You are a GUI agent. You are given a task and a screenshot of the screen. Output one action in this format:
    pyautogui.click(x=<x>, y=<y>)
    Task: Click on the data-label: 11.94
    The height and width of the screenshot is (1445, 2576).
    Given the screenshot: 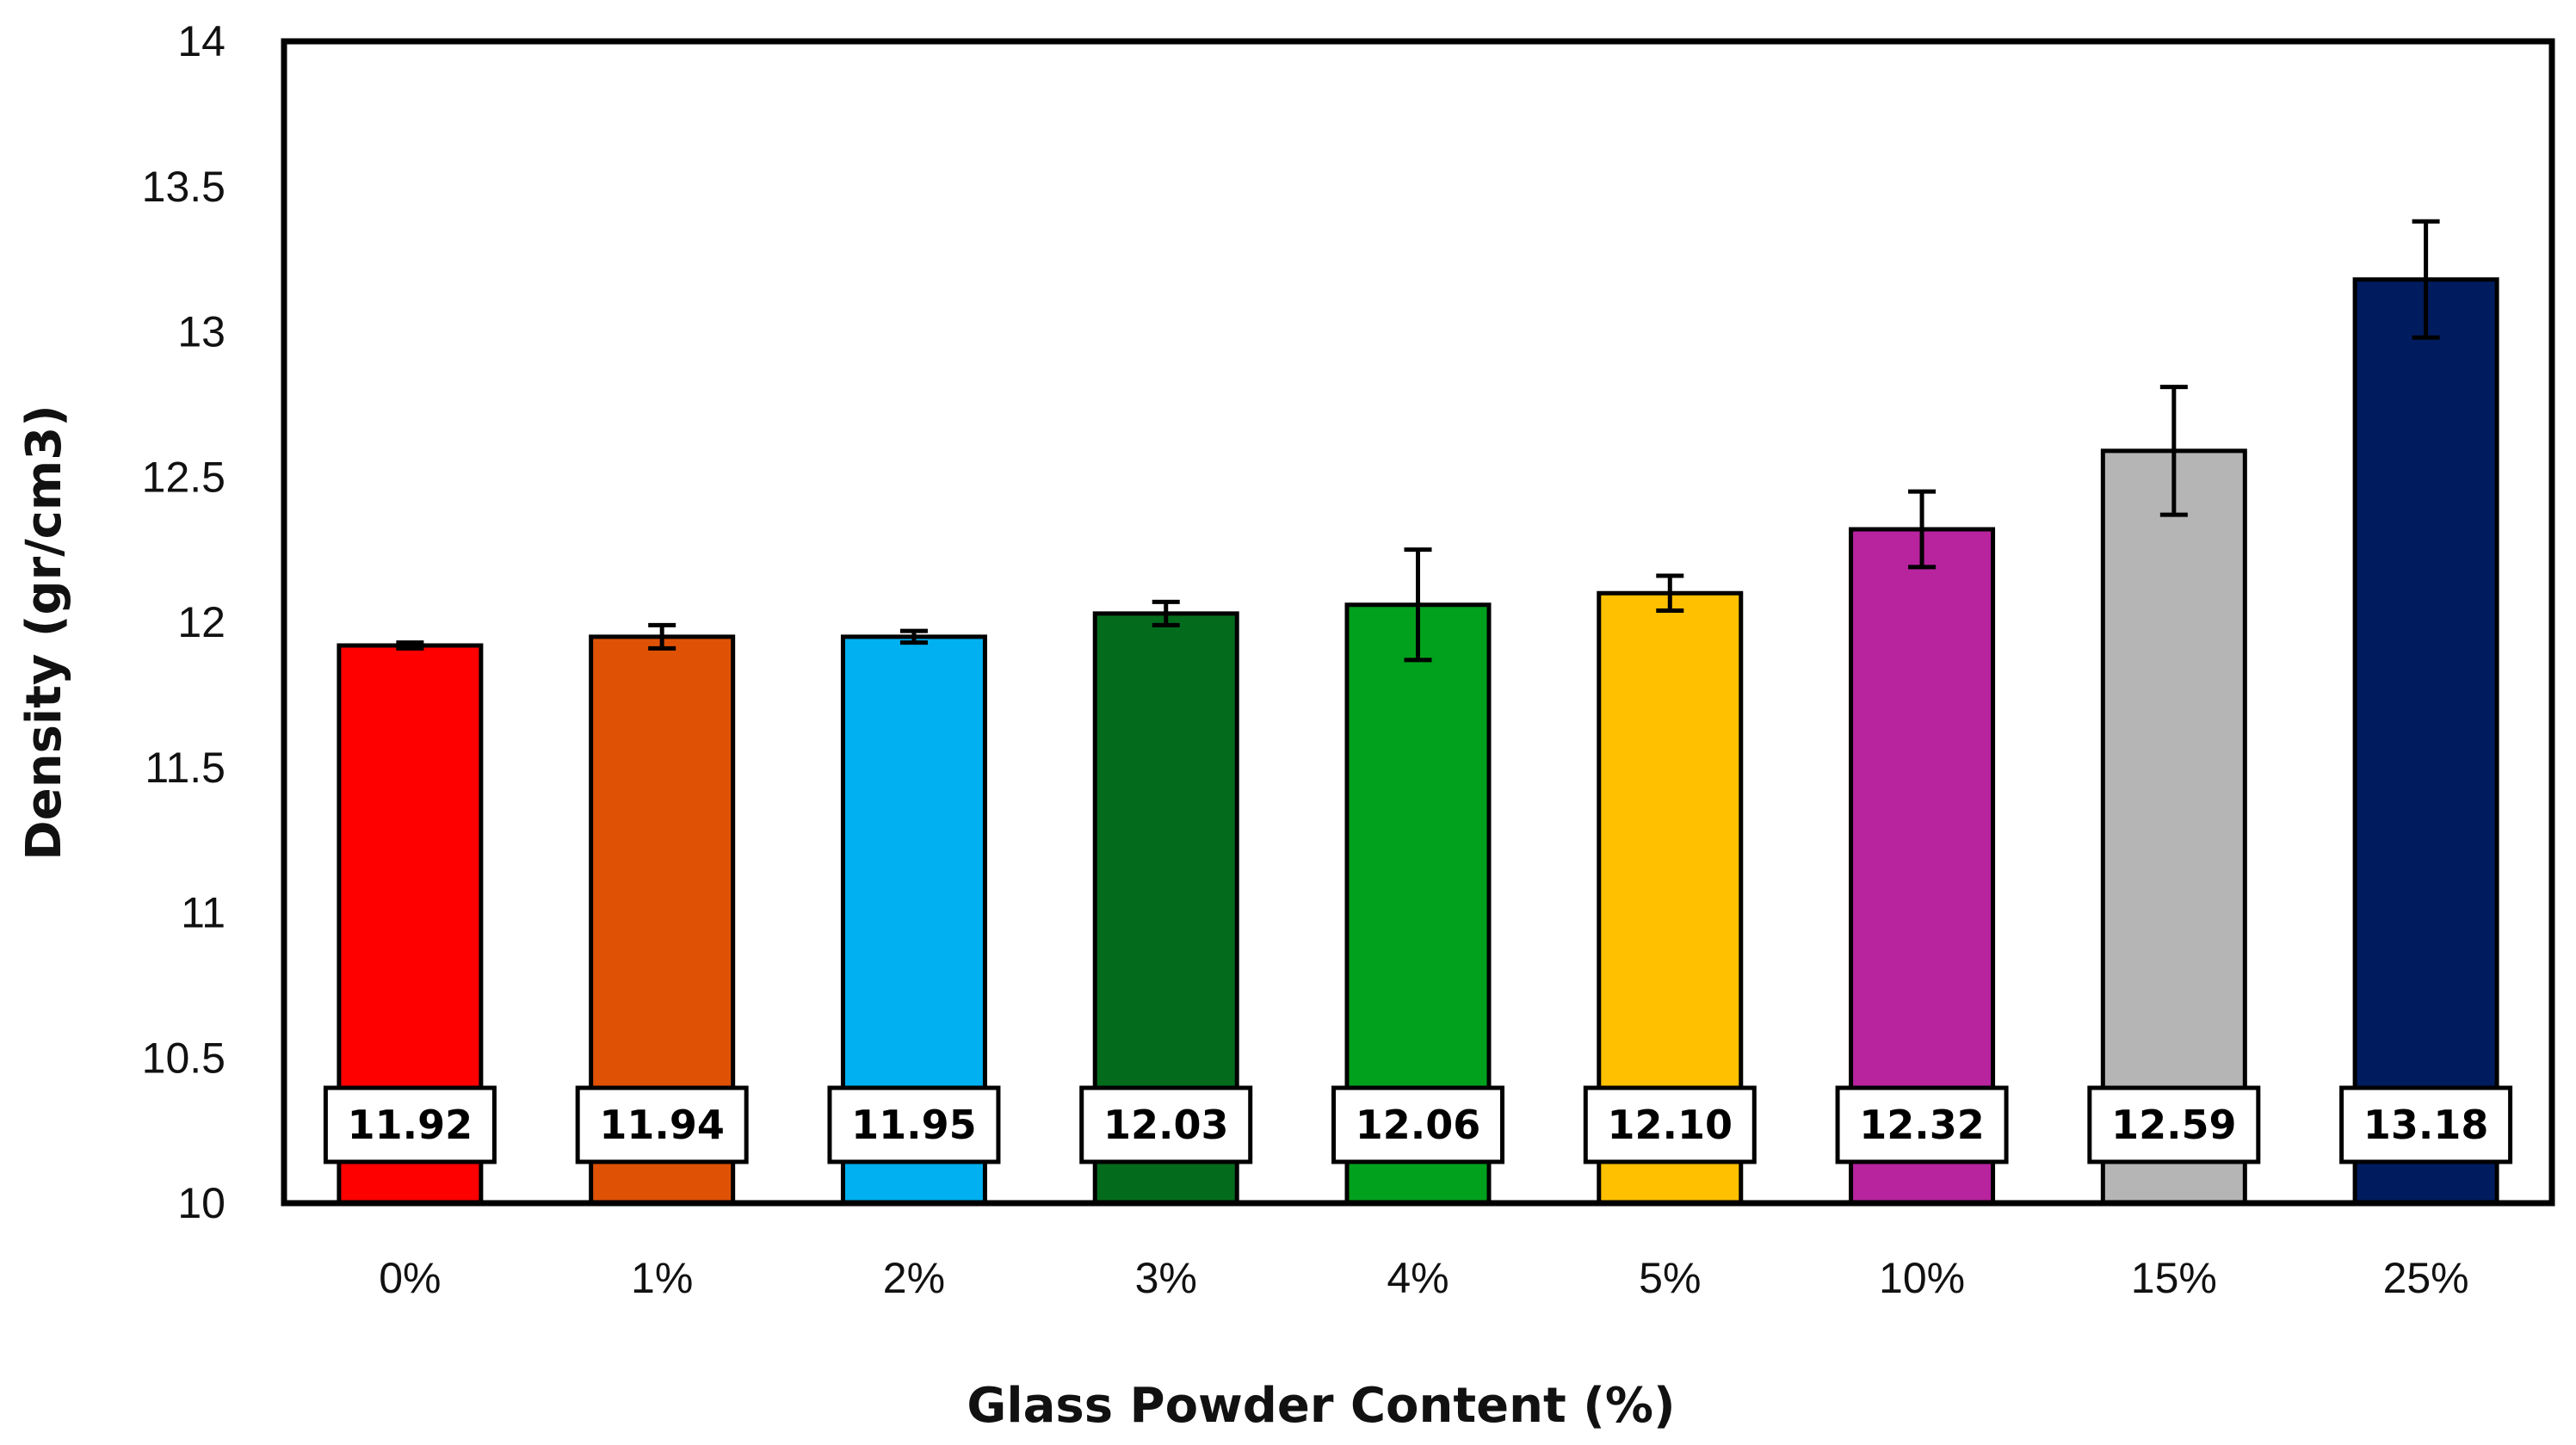 What is the action you would take?
    pyautogui.click(x=662, y=1125)
    